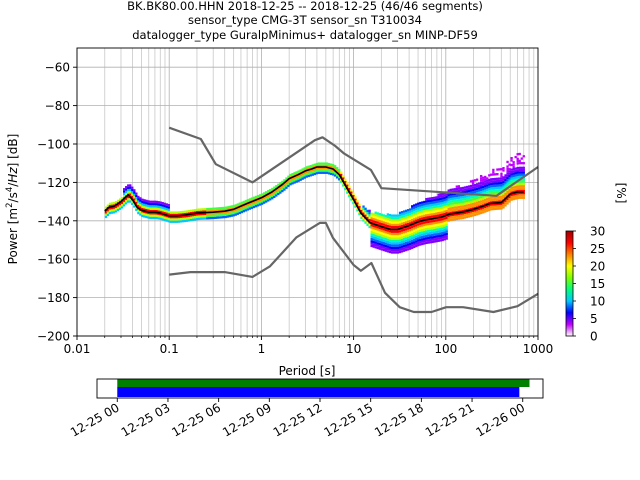 The image size is (640, 480). I want to click on y-tick-label: −140, so click(53, 221).